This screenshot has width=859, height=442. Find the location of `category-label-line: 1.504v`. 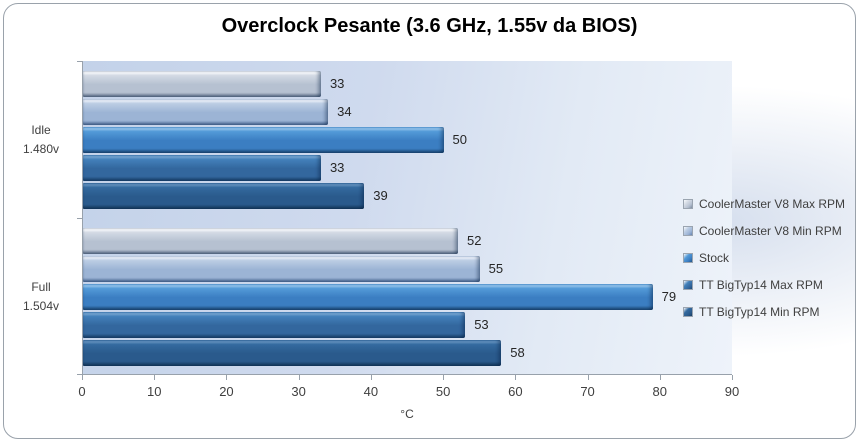

category-label-line: 1.504v is located at coordinates (41, 305).